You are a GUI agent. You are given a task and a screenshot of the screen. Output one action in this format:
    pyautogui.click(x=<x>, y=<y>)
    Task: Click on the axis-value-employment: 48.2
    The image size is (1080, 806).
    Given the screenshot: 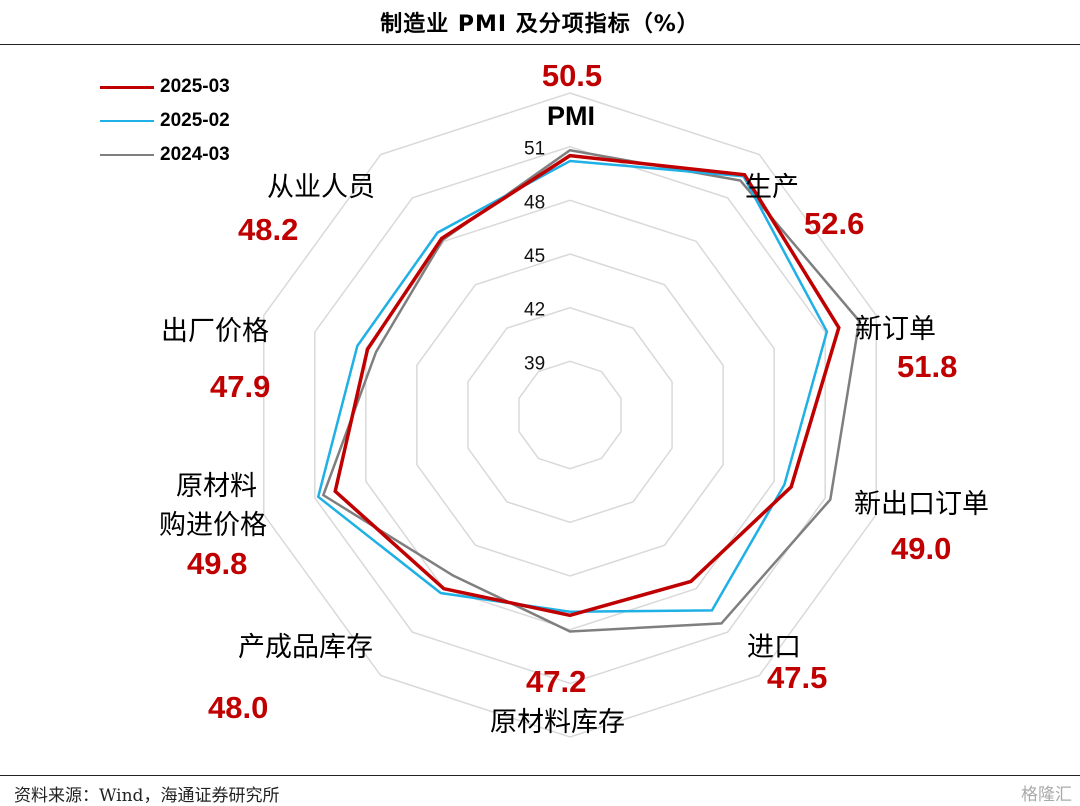 What is the action you would take?
    pyautogui.click(x=268, y=229)
    